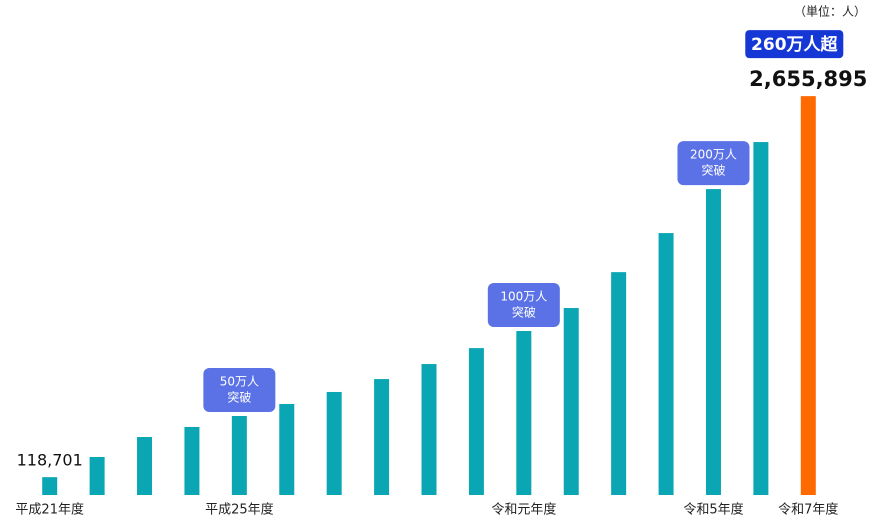 The height and width of the screenshot is (531, 880). I want to click on callout-text: 260万人超, so click(794, 44).